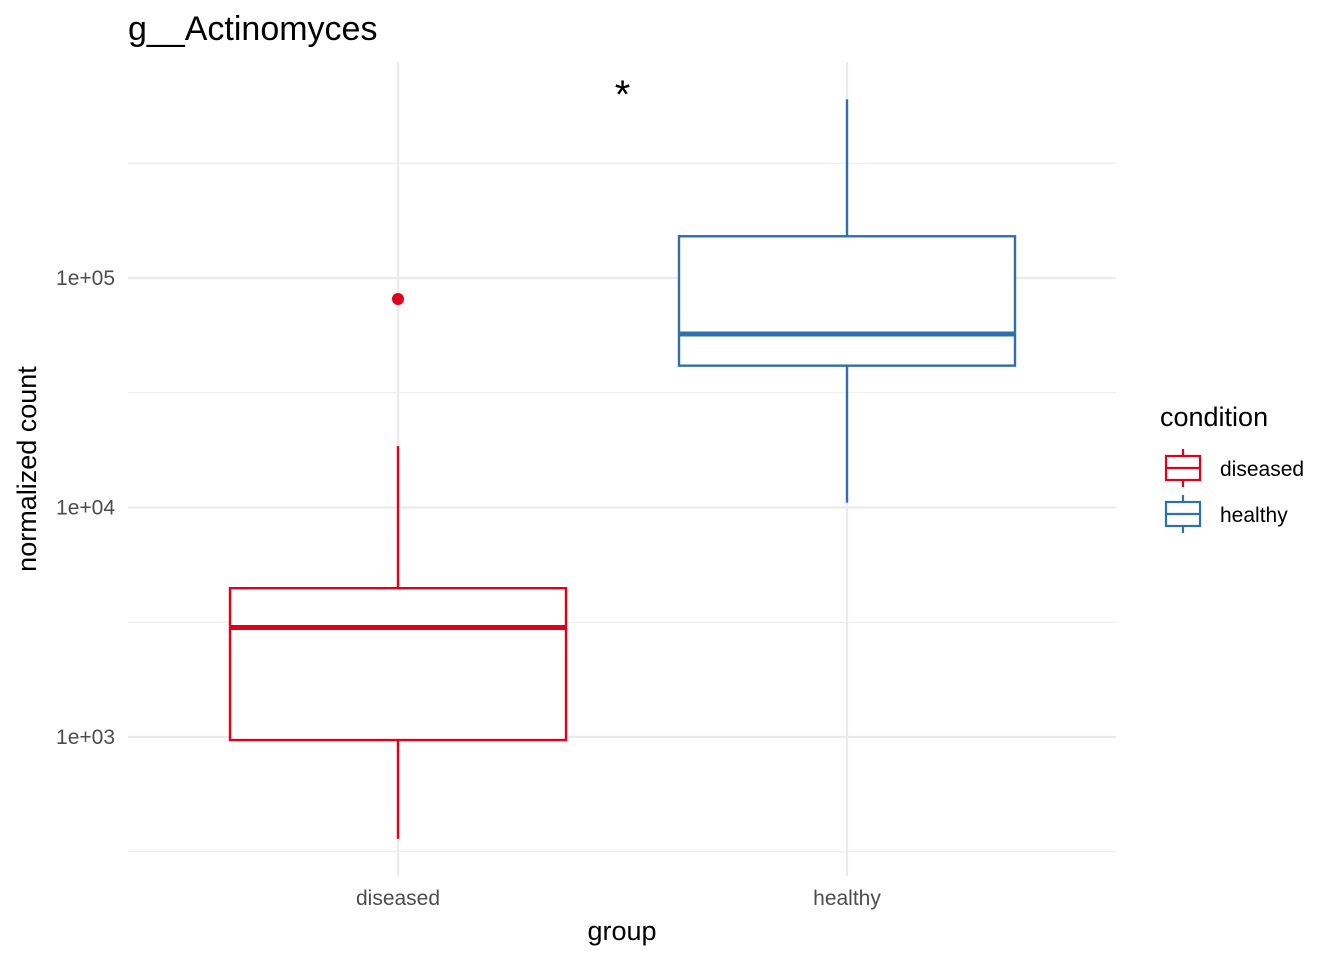 Image resolution: width=1344 pixels, height=960 pixels. What do you see at coordinates (618, 898) in the screenshot?
I see `x-axis-ticks: diseased healthy` at bounding box center [618, 898].